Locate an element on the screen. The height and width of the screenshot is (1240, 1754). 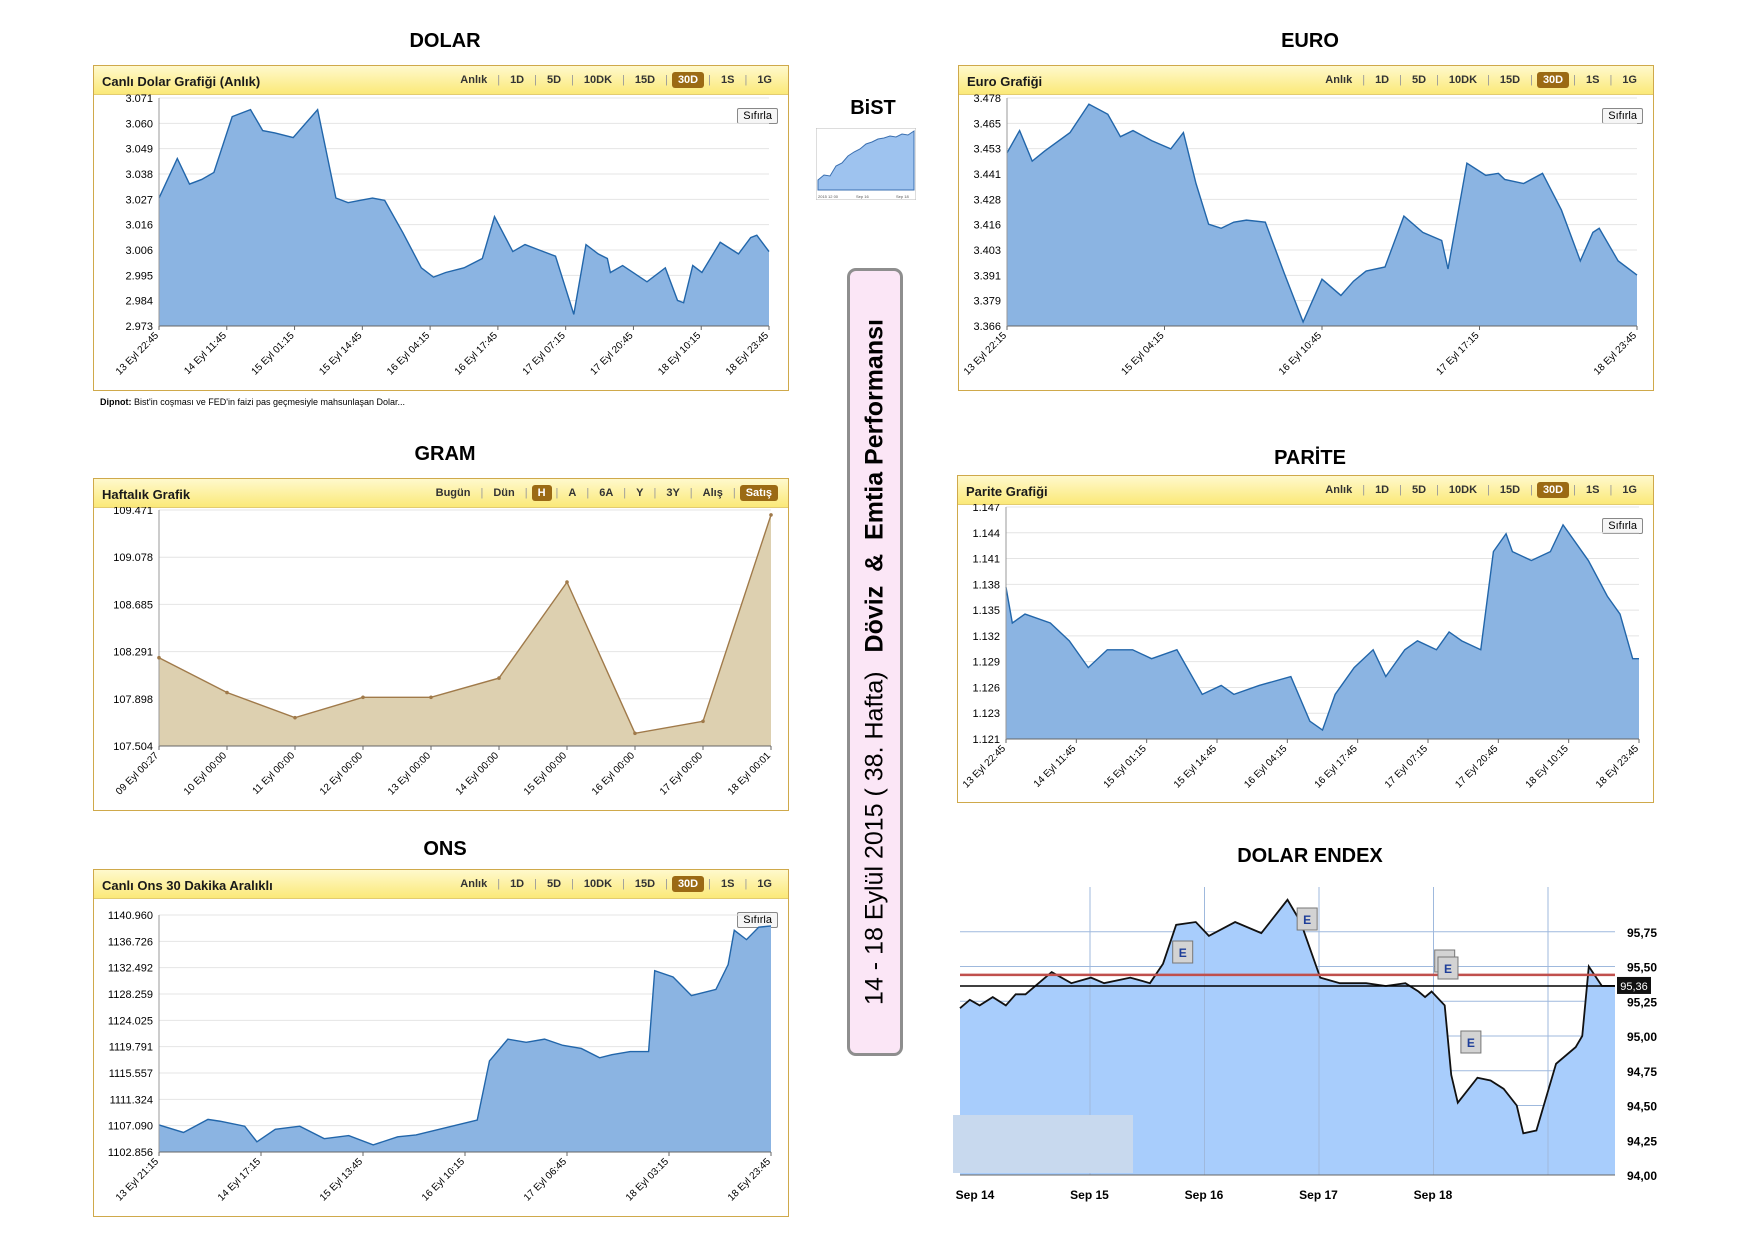
period-tab-6a: 6A is located at coordinates (606, 493).